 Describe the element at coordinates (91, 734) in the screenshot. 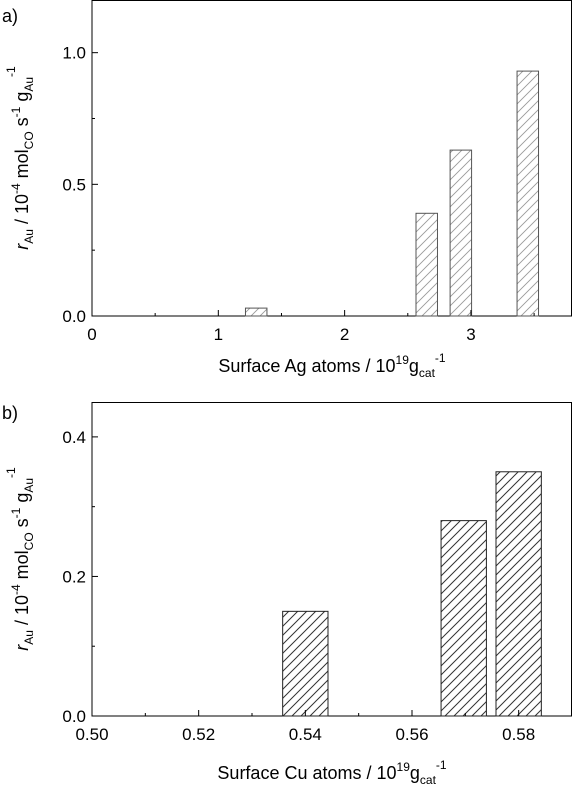

I see `x-tick-label: 0.50` at that location.